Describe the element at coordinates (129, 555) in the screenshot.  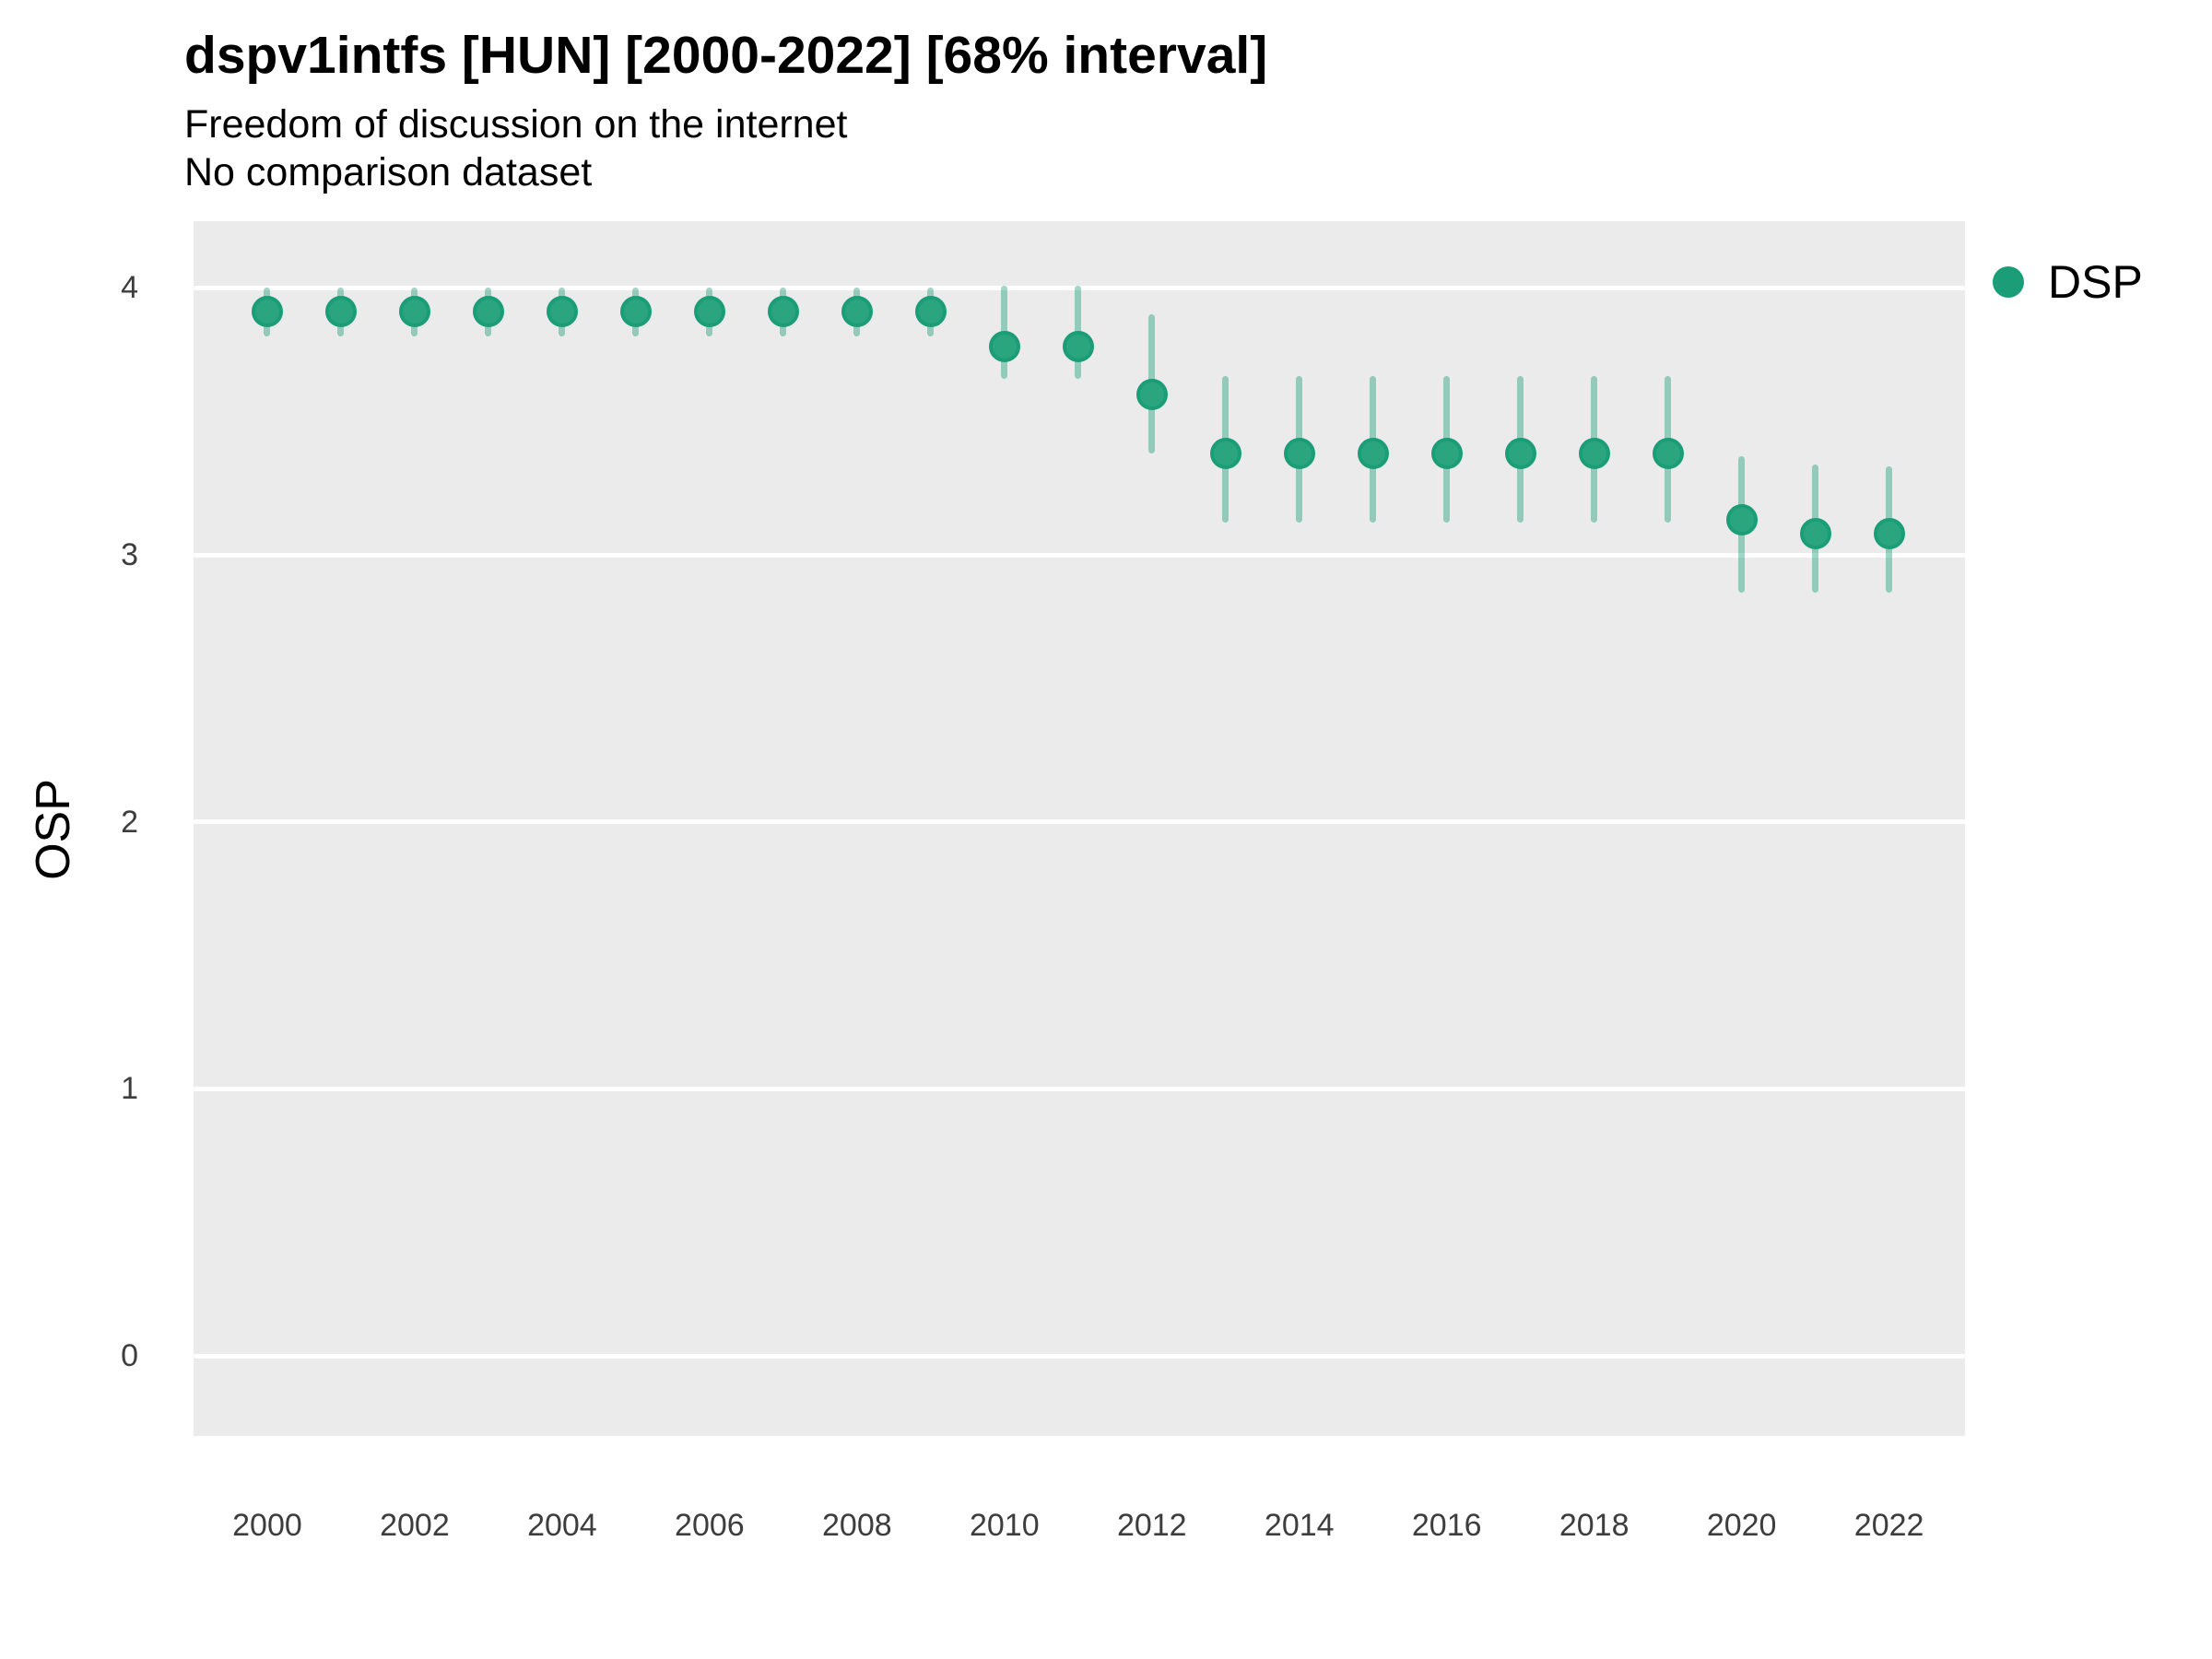
I see `y-tick-label-3: 3` at that location.